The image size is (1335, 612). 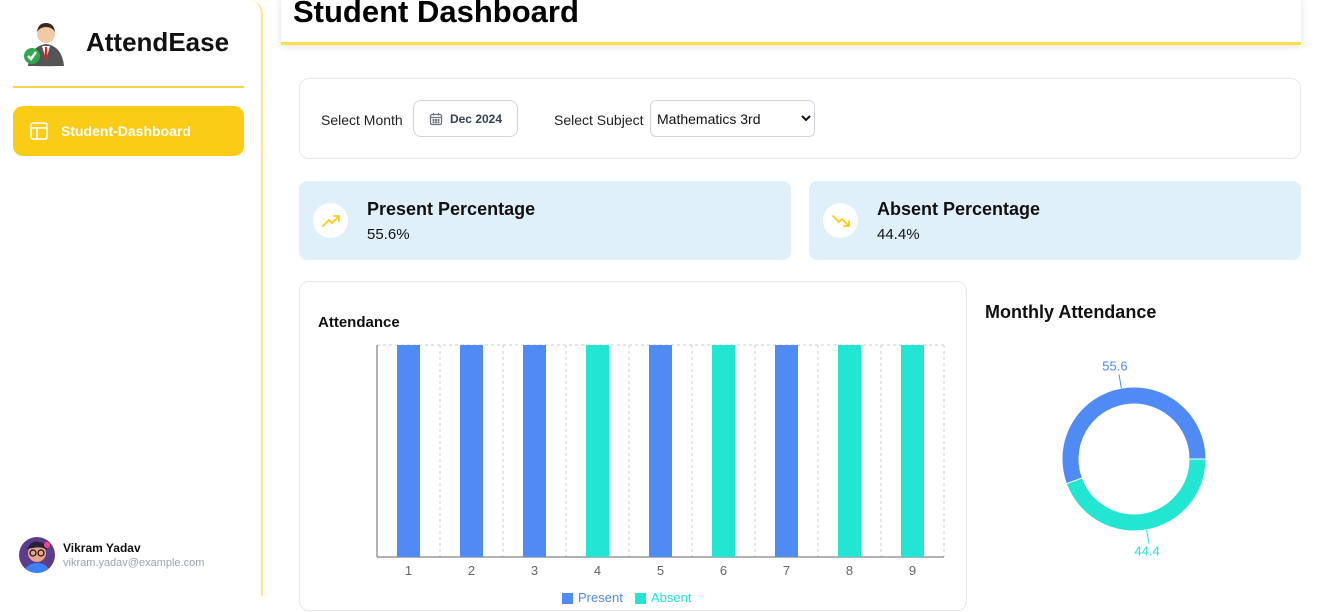 I want to click on x-tick-label: 6, so click(x=723, y=570).